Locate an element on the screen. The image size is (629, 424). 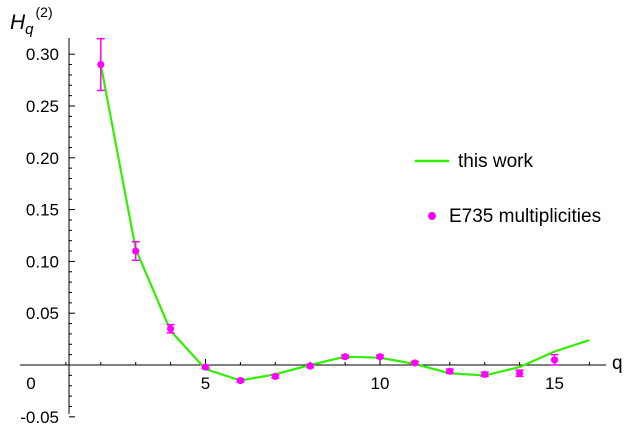
y-axis-label-sub: q is located at coordinates (29, 29).